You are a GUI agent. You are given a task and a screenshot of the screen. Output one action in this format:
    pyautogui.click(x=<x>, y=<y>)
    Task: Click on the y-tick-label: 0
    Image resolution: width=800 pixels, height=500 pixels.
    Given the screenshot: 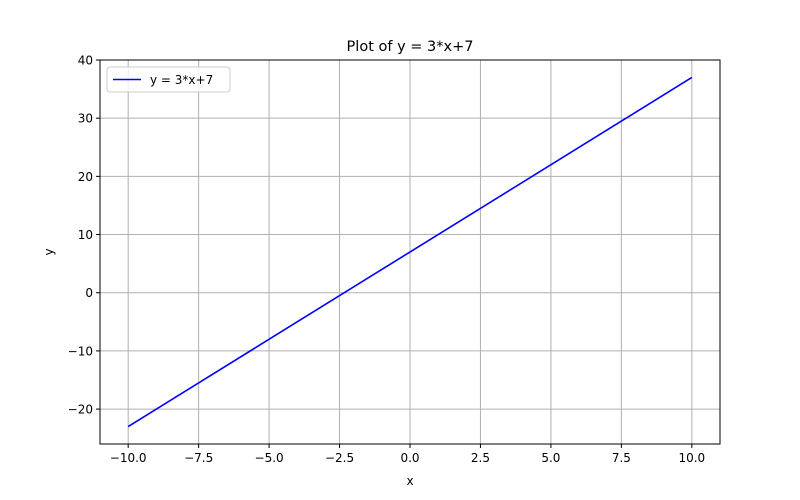 What is the action you would take?
    pyautogui.click(x=89, y=293)
    